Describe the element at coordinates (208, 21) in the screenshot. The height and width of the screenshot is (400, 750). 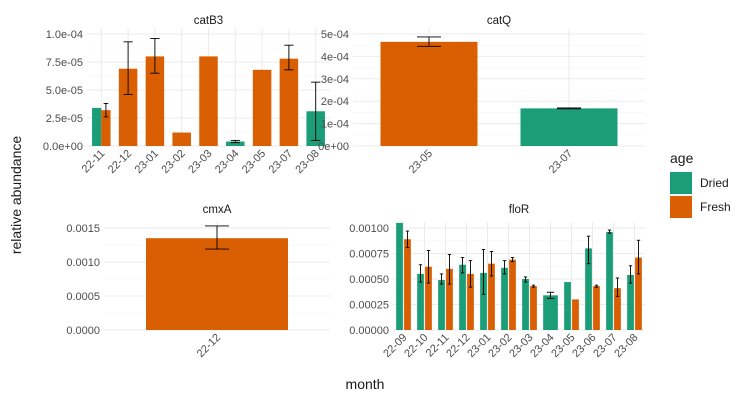
I see `panel-title: catB3` at that location.